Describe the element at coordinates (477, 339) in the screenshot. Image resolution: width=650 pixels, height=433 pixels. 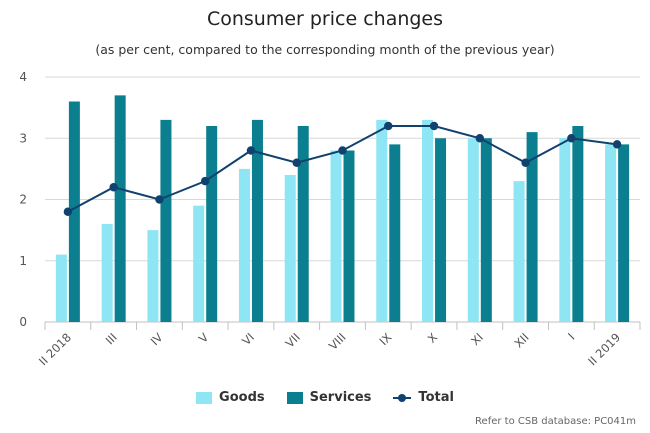
I see `x-tick-label: XI` at that location.